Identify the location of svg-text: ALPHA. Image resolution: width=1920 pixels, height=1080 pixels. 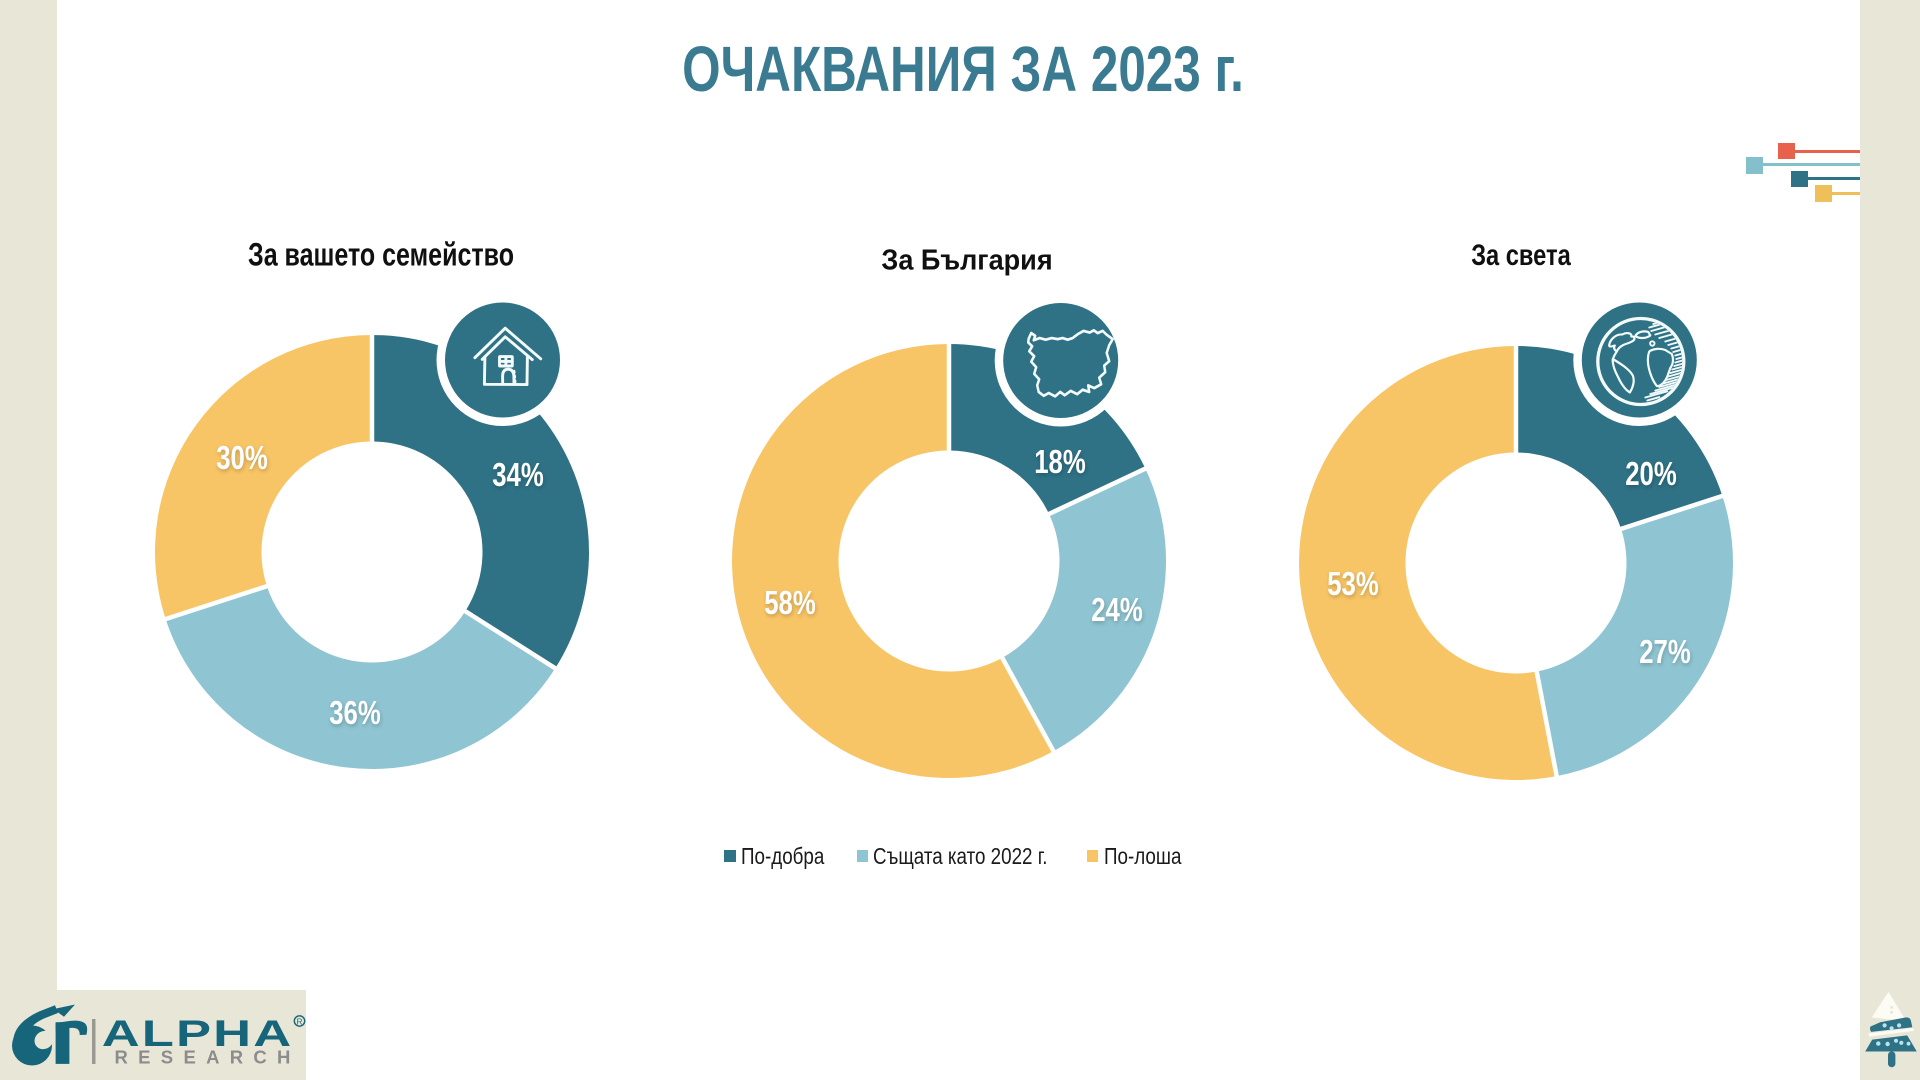
(198, 1033).